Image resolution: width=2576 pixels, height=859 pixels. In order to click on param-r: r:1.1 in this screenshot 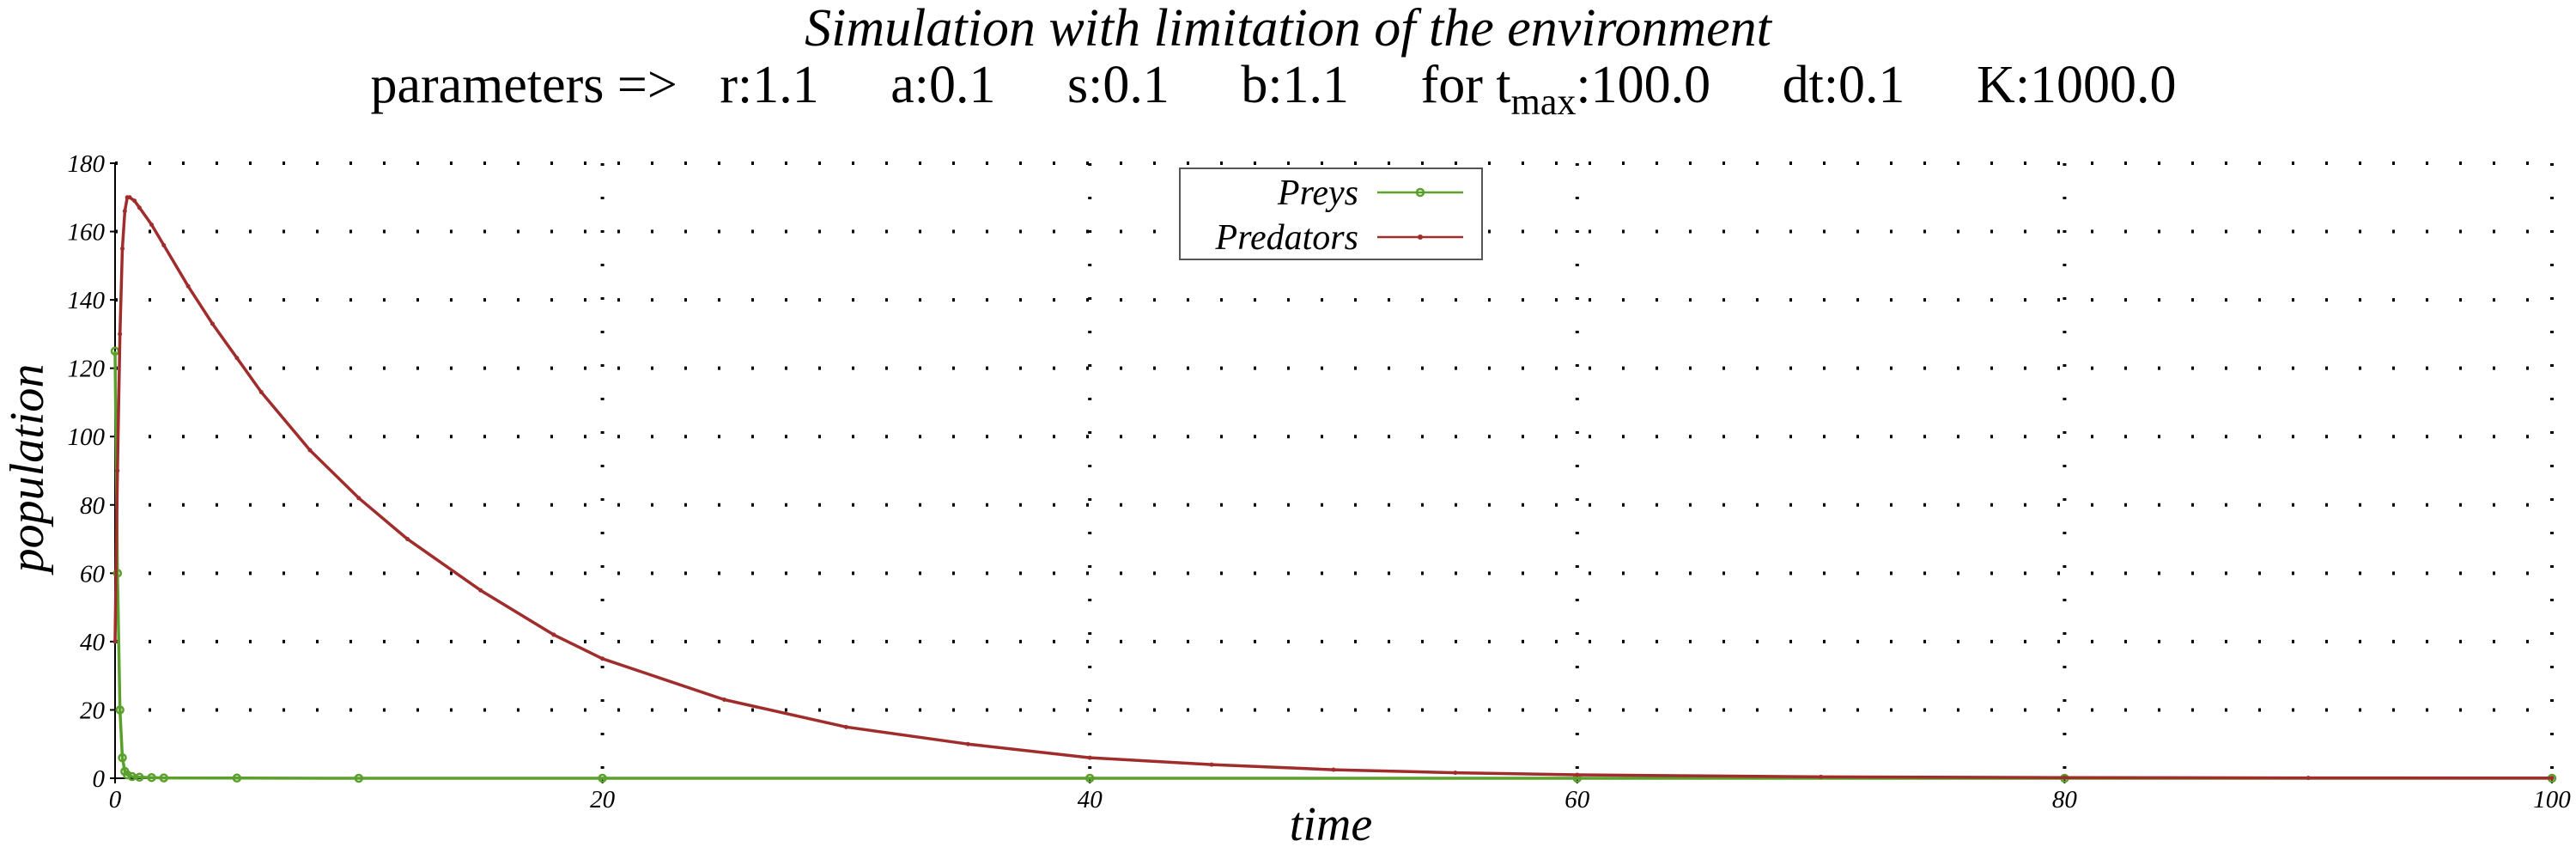, I will do `click(770, 85)`.